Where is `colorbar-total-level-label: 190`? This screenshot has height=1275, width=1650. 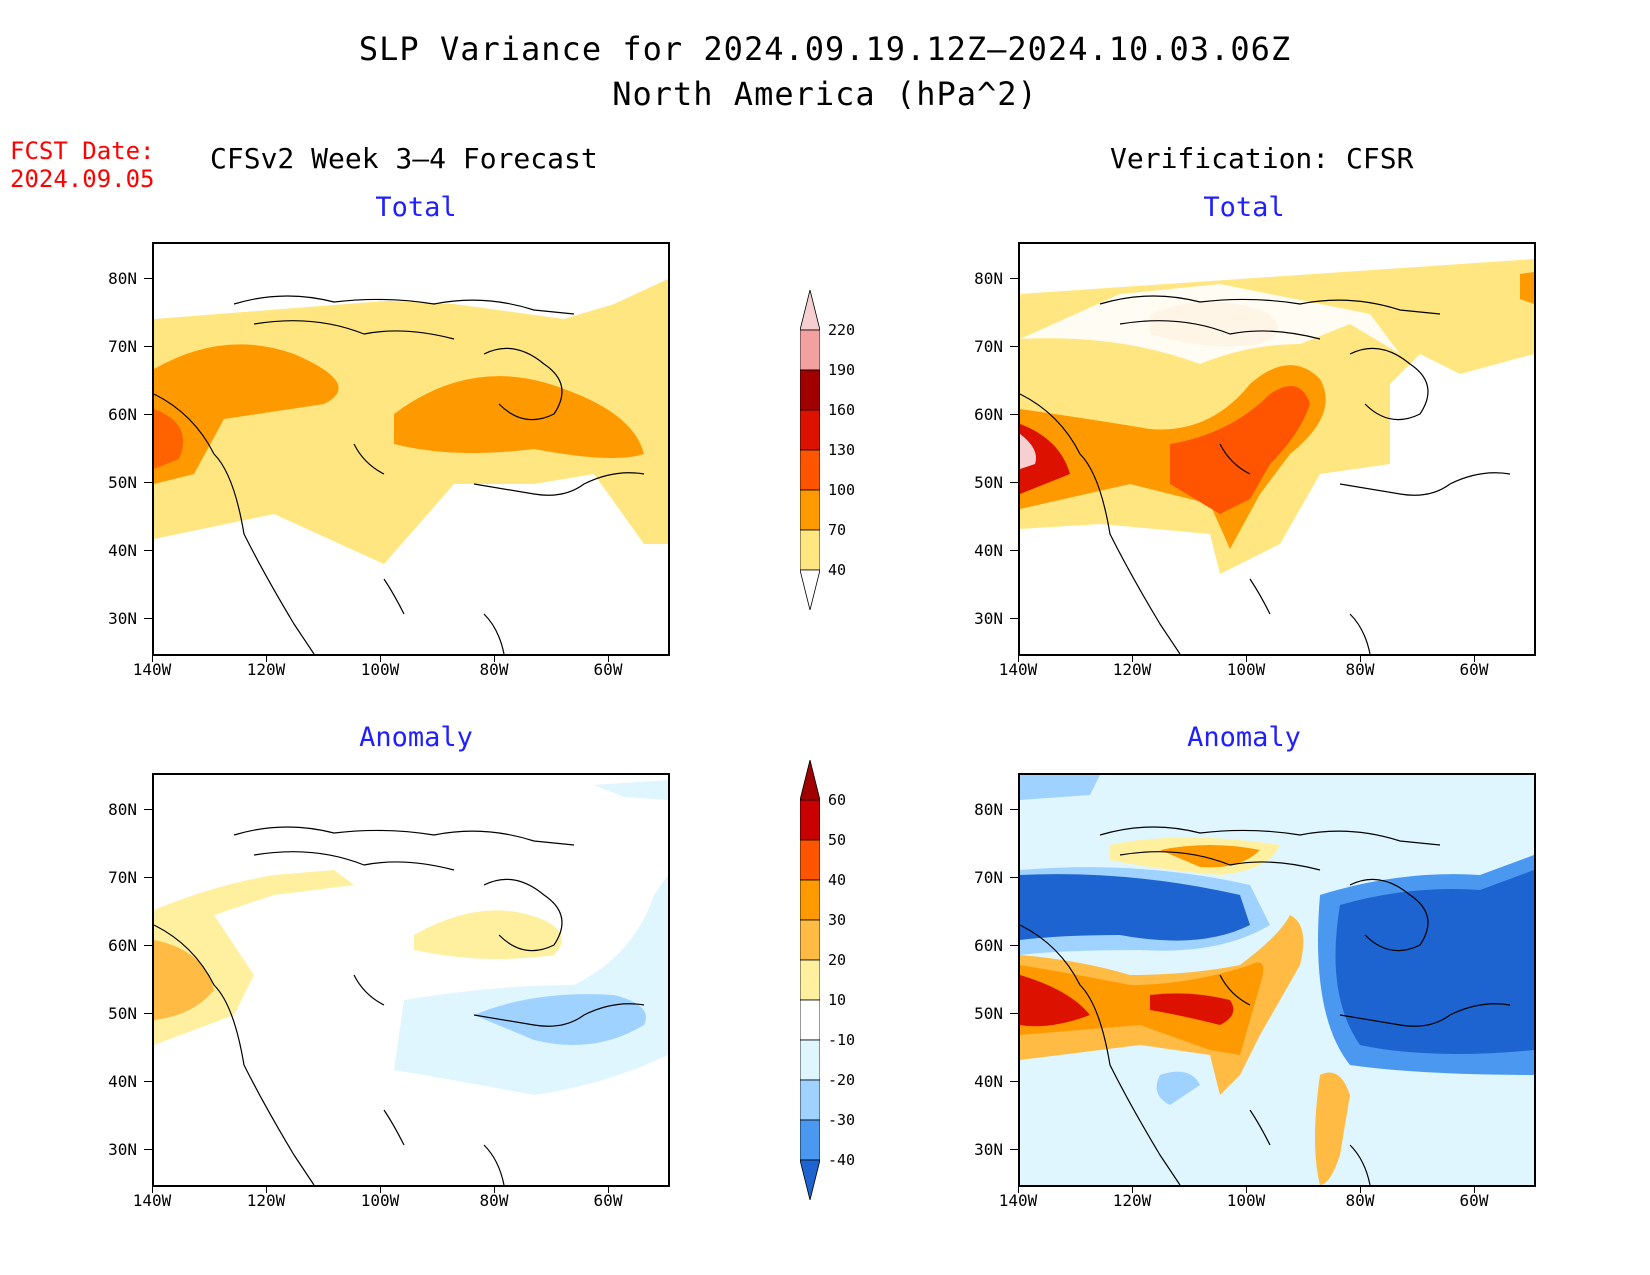
colorbar-total-level-label: 190 is located at coordinates (842, 370).